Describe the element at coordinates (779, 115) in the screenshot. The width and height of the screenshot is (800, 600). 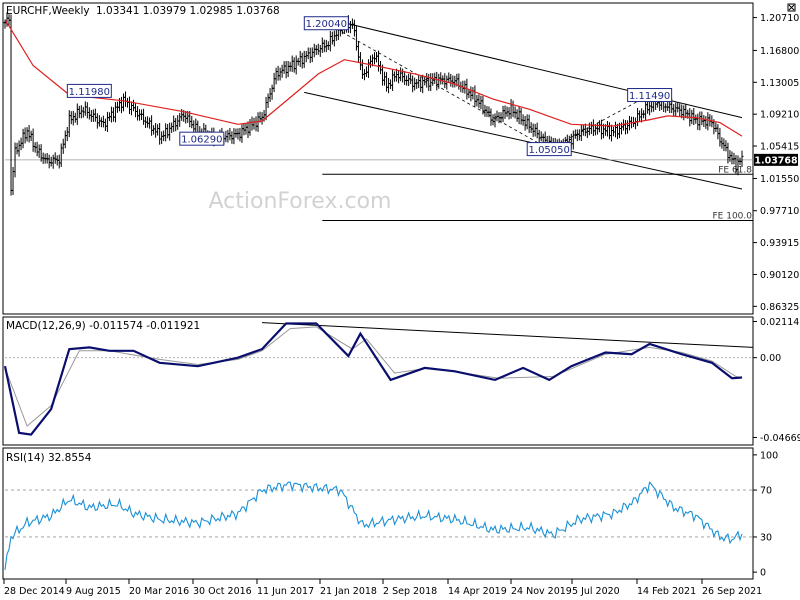
I see `price-tick-label: 1.09210` at that location.